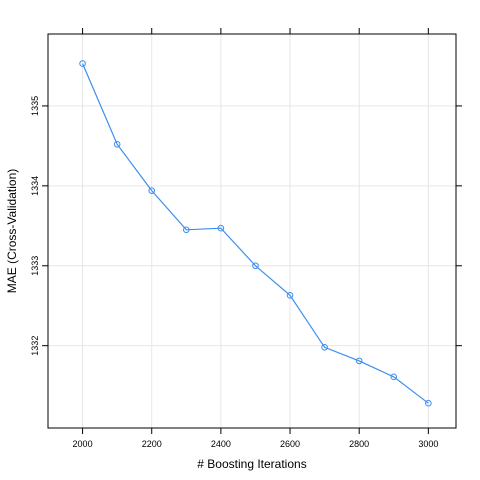 Image resolution: width=480 pixels, height=480 pixels. What do you see at coordinates (290, 444) in the screenshot?
I see `x-tick-label: 2600` at bounding box center [290, 444].